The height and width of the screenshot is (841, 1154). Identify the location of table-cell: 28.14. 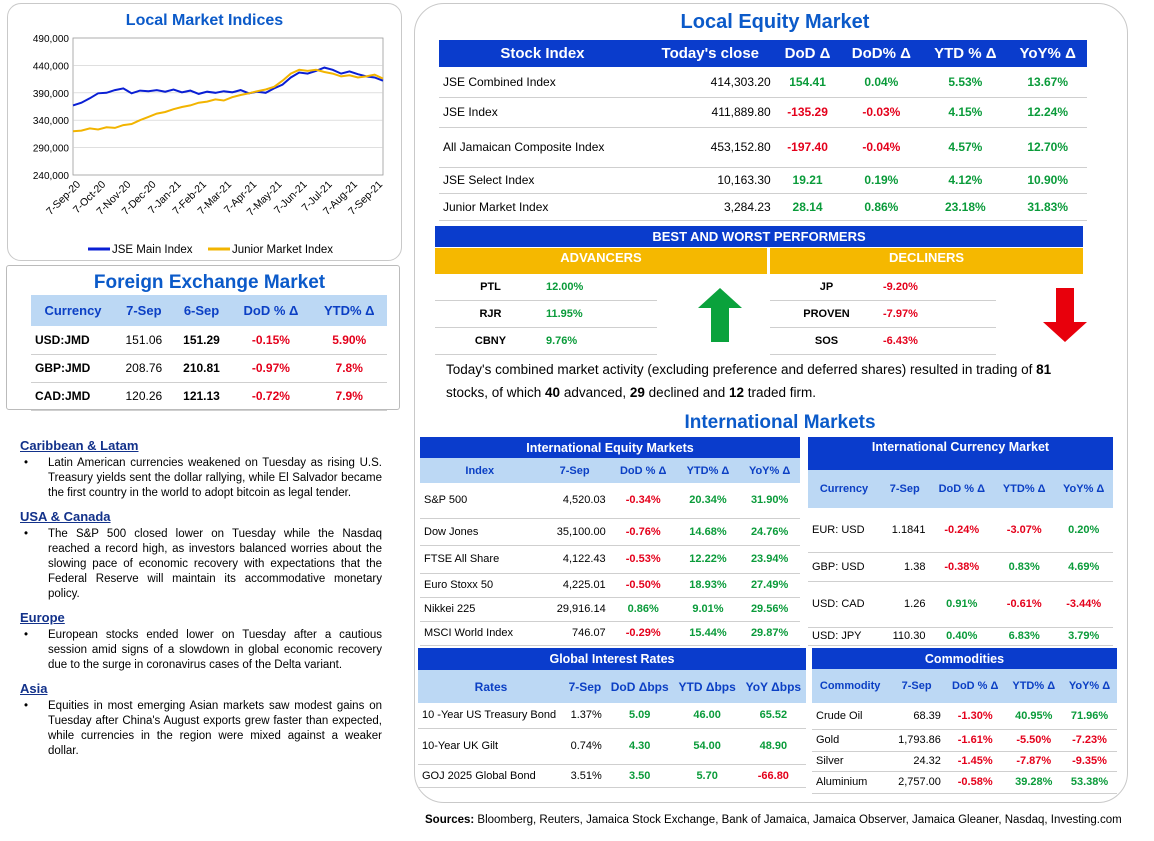
(807, 206).